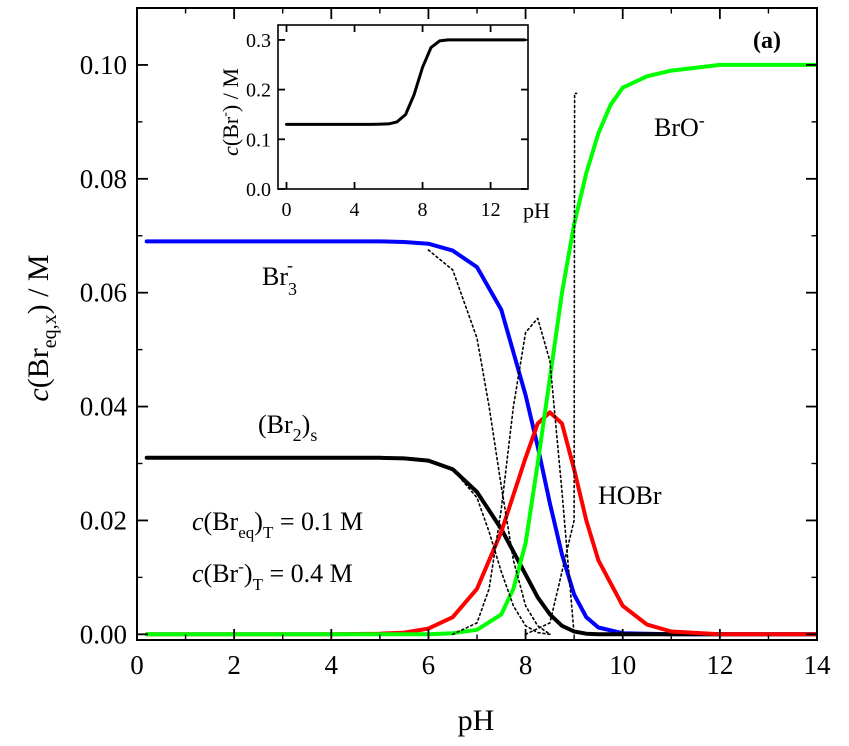  Describe the element at coordinates (272, 575) in the screenshot. I see `label-total-br: c(Br-)T = 0.4 M` at that location.